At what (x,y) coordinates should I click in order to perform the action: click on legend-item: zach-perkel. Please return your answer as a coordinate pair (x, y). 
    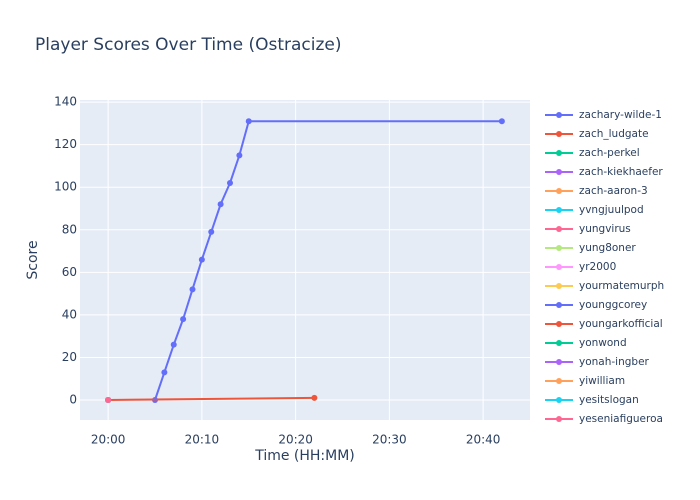
    Looking at the image, I should click on (592, 153).